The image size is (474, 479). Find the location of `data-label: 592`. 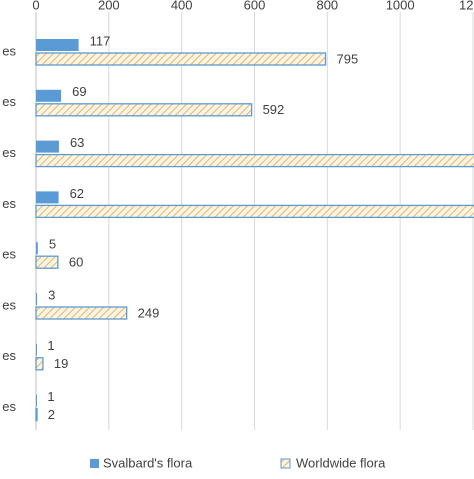

data-label: 592 is located at coordinates (274, 109).